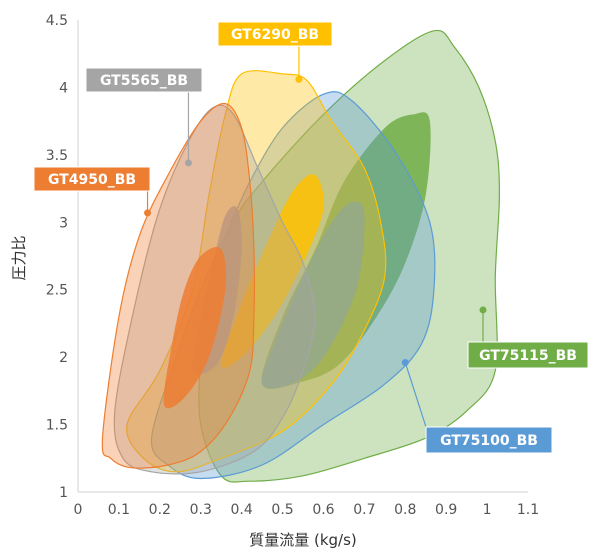 The height and width of the screenshot is (560, 600). I want to click on y-tick-label: 3.5, so click(57, 156).